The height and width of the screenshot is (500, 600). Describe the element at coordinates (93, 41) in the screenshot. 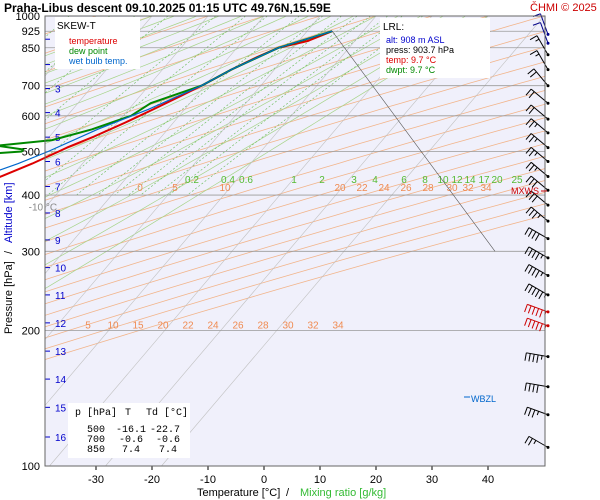

I see `legend-item-temperature: temperature` at that location.